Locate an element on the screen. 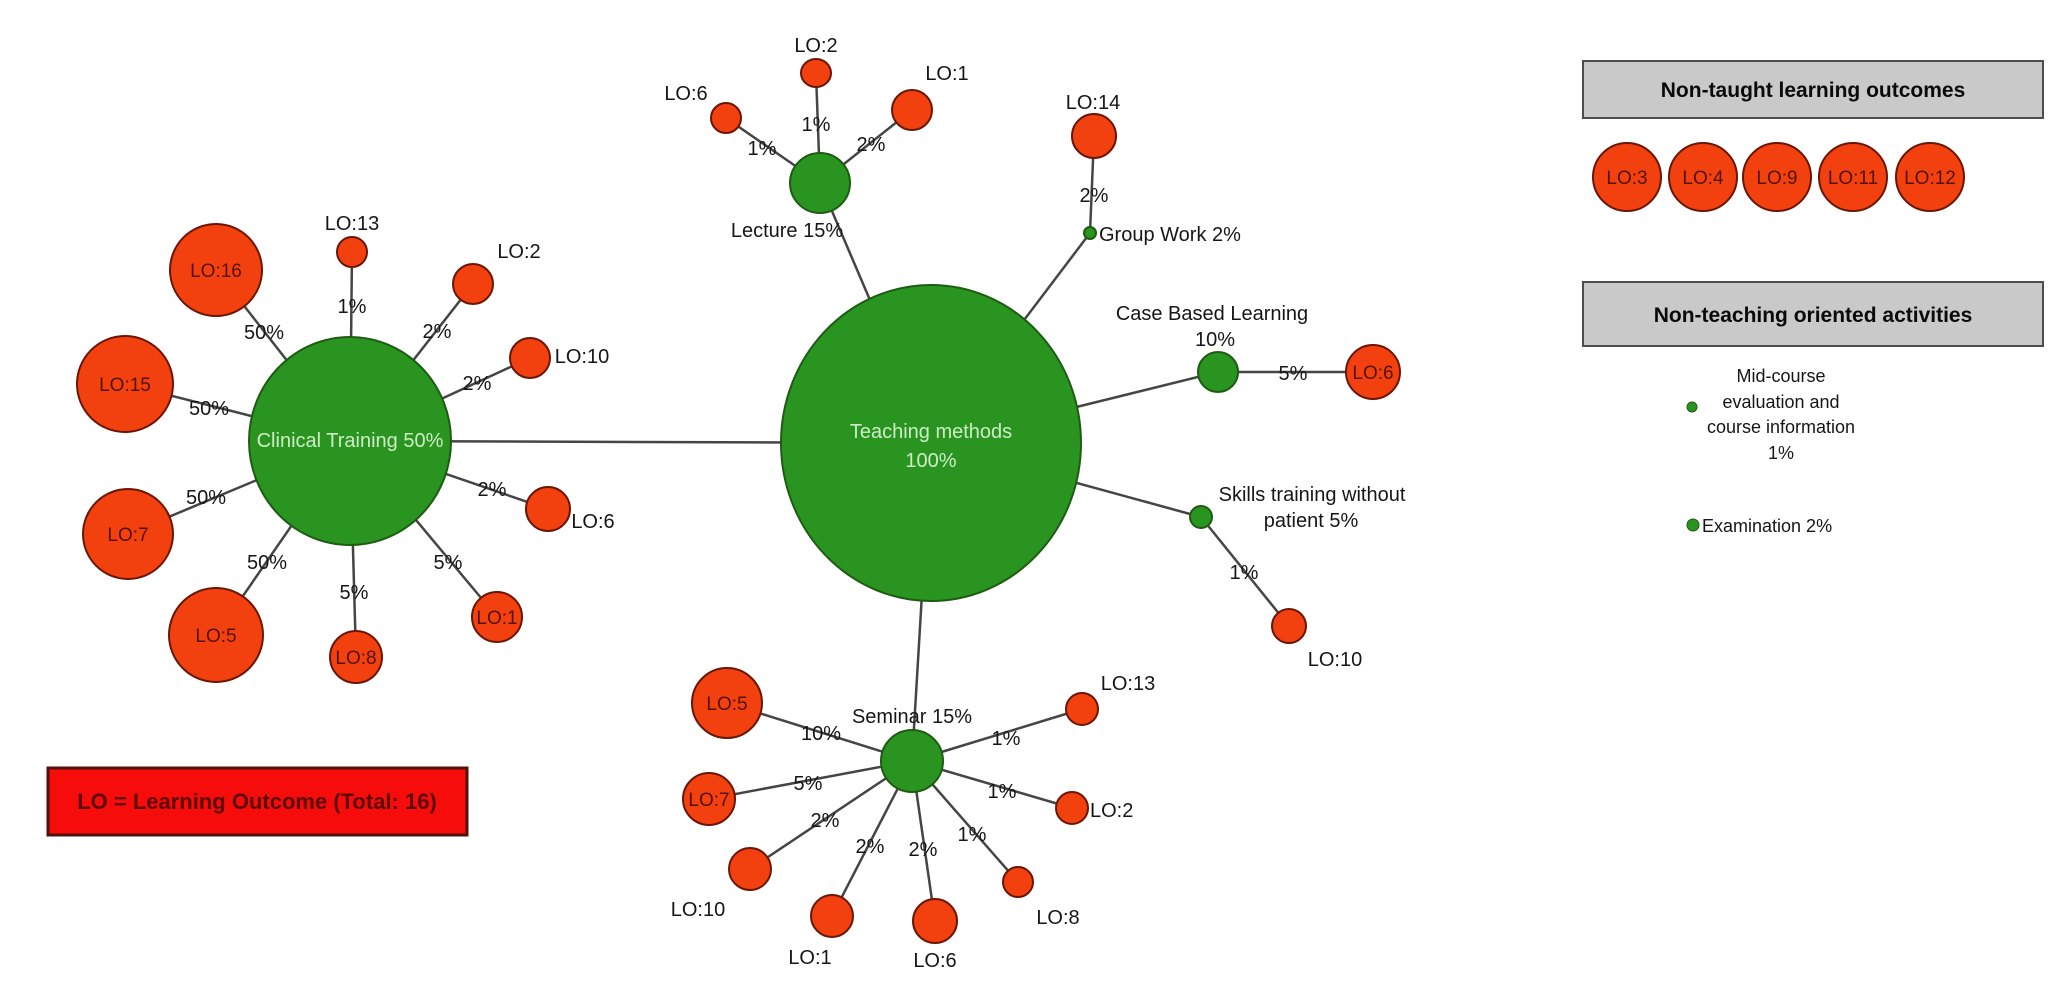 The height and width of the screenshot is (1001, 2059). clinical-lo2-label: LO:2 is located at coordinates (518, 252).